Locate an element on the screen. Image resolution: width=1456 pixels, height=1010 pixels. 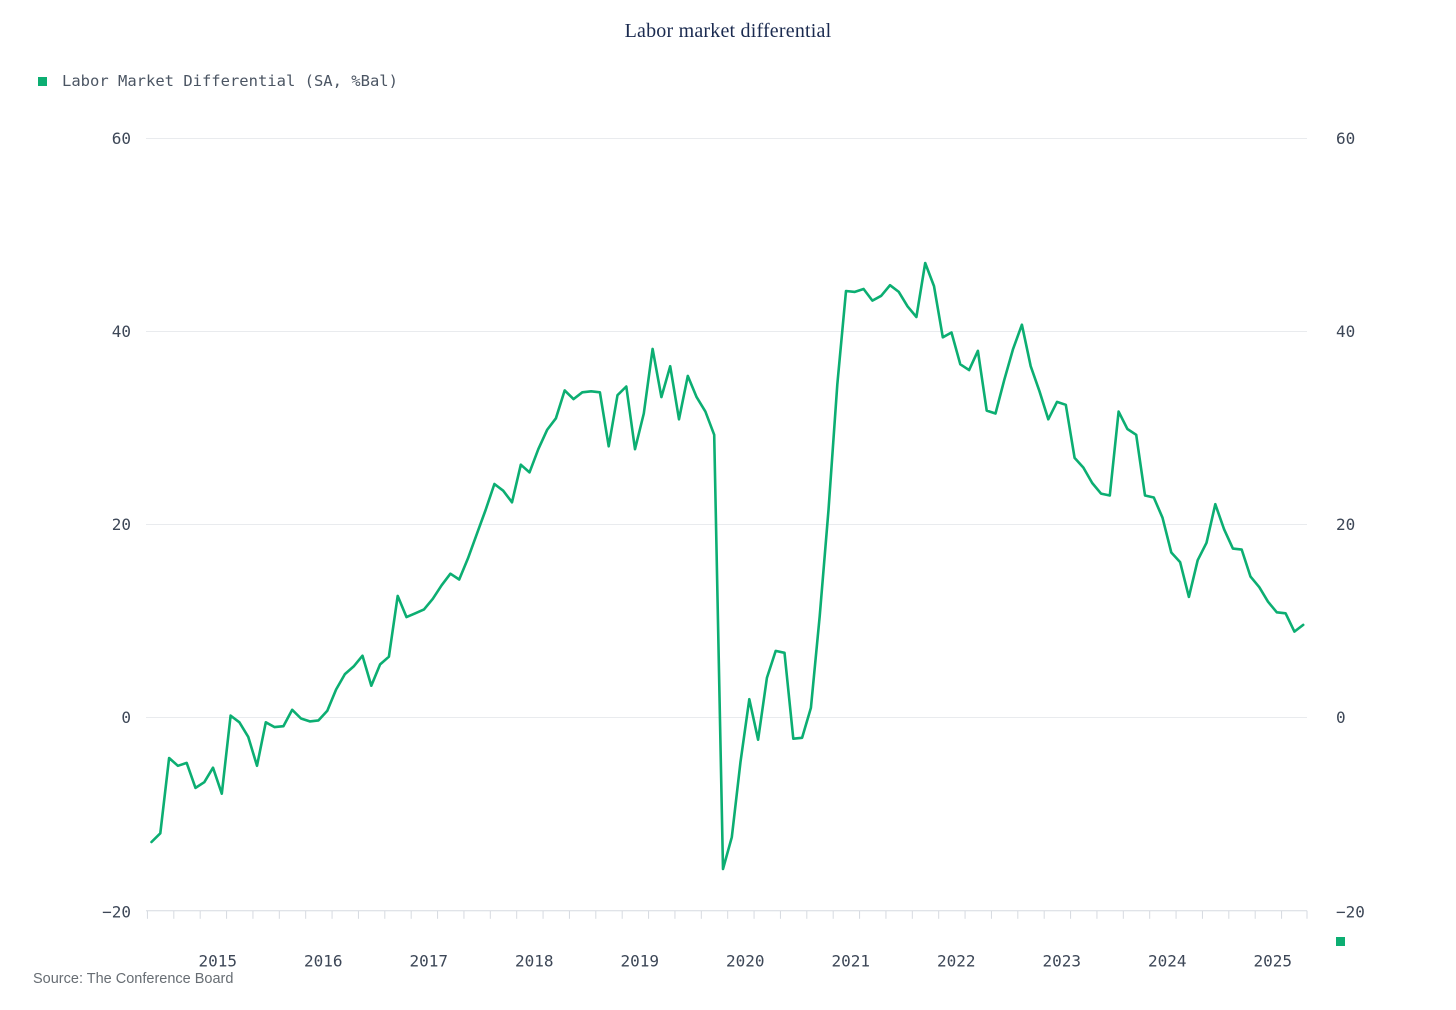
x-tick-label: 2025 is located at coordinates (1272, 961).